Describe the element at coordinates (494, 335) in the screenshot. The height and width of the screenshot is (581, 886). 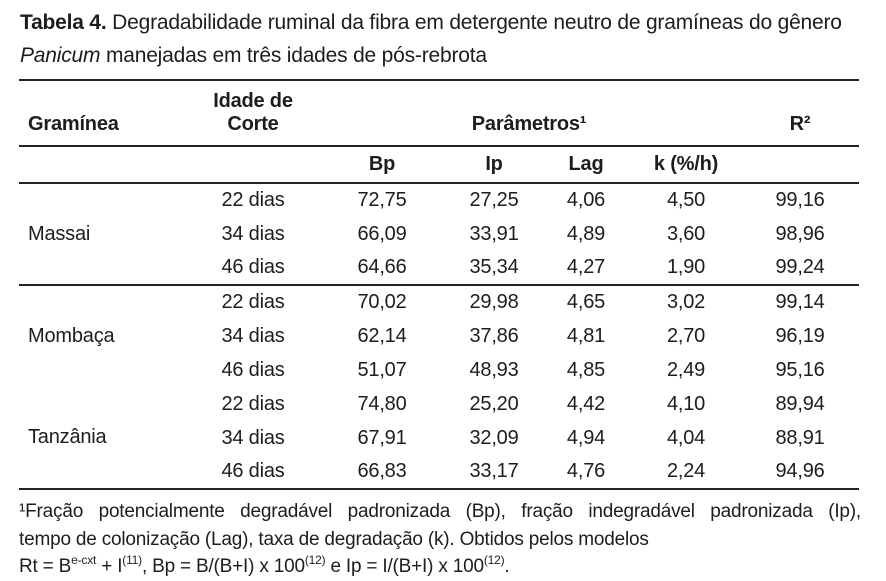
I see `cell-ip: 37,86` at that location.